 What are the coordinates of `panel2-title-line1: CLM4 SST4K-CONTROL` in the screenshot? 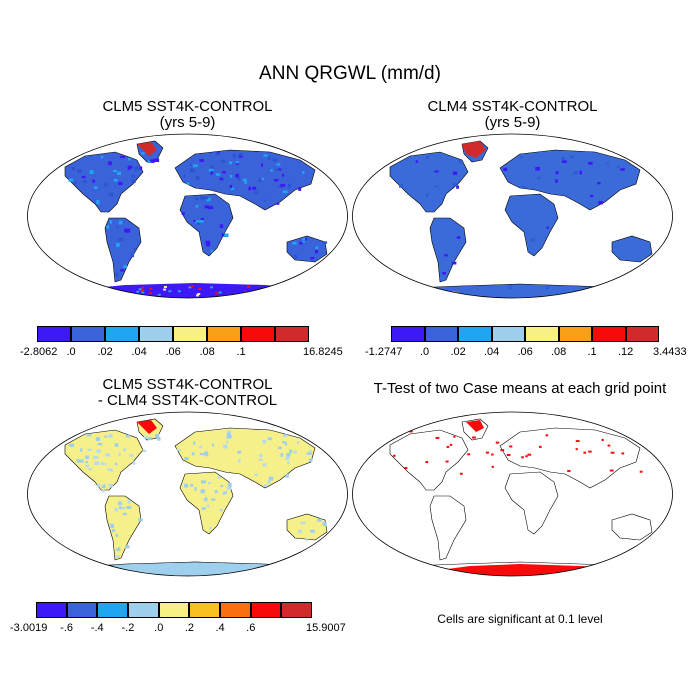 It's located at (512, 106).